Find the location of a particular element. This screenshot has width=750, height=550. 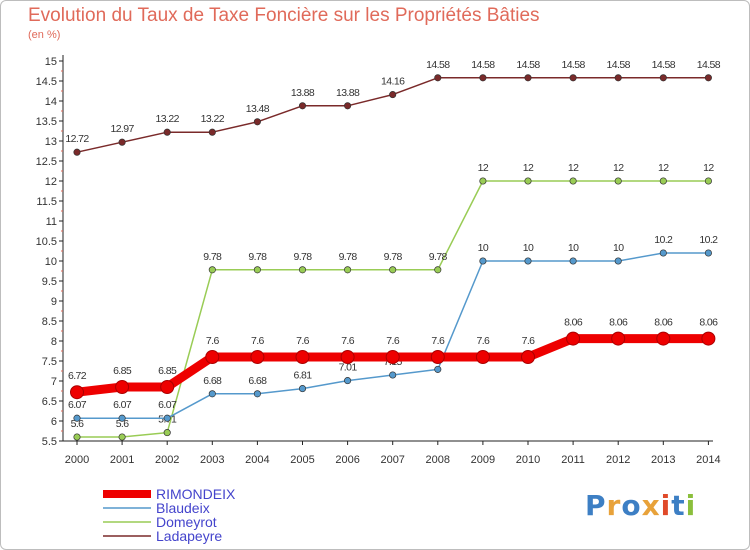

data-label-blaudeix: 6.68 is located at coordinates (212, 381).